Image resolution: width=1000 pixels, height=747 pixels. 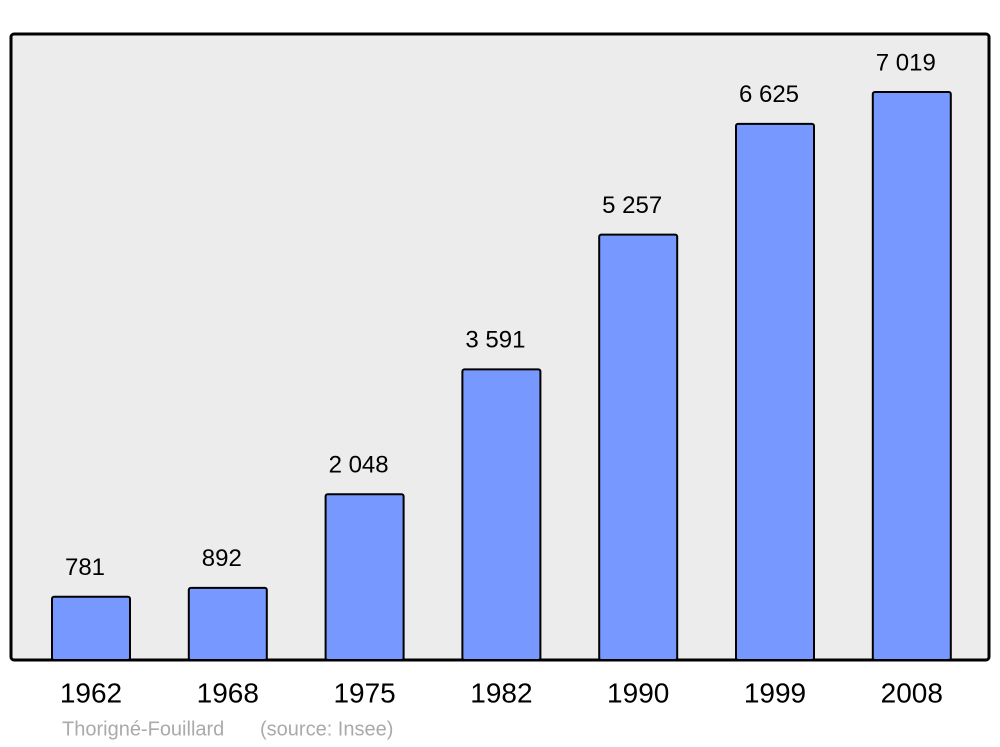 I want to click on x-tick-label: 1999, so click(x=775, y=692).